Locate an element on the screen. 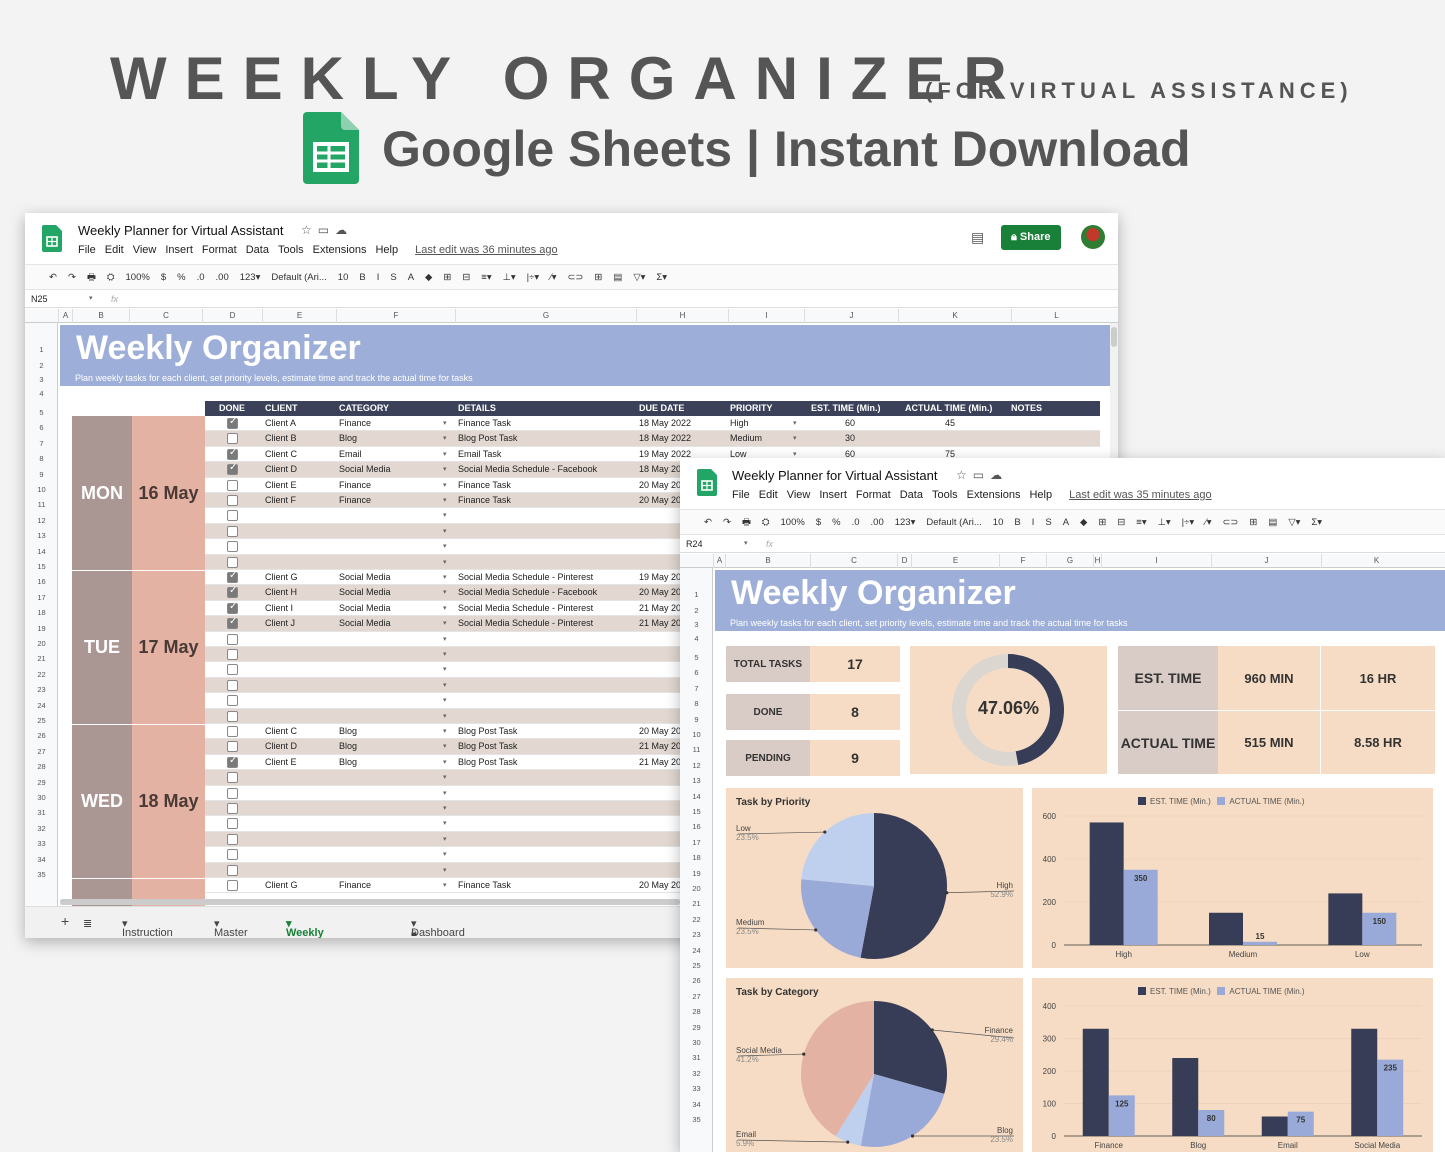  toolbar-icon: ⊂⊃ is located at coordinates (575, 277).